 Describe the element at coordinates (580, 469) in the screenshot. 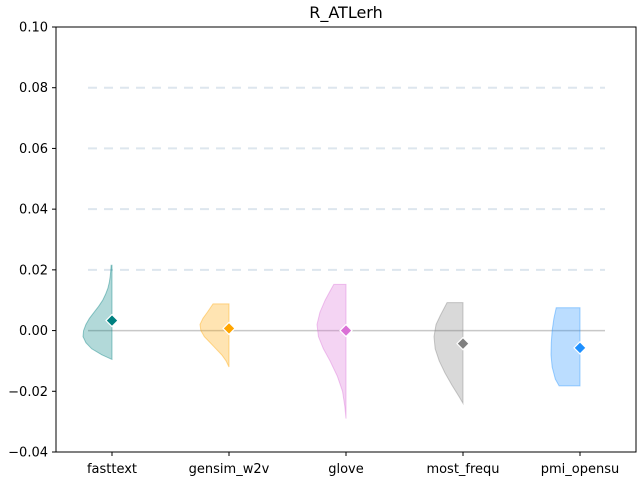

I see `x-tick-label: pmi_opensu` at that location.